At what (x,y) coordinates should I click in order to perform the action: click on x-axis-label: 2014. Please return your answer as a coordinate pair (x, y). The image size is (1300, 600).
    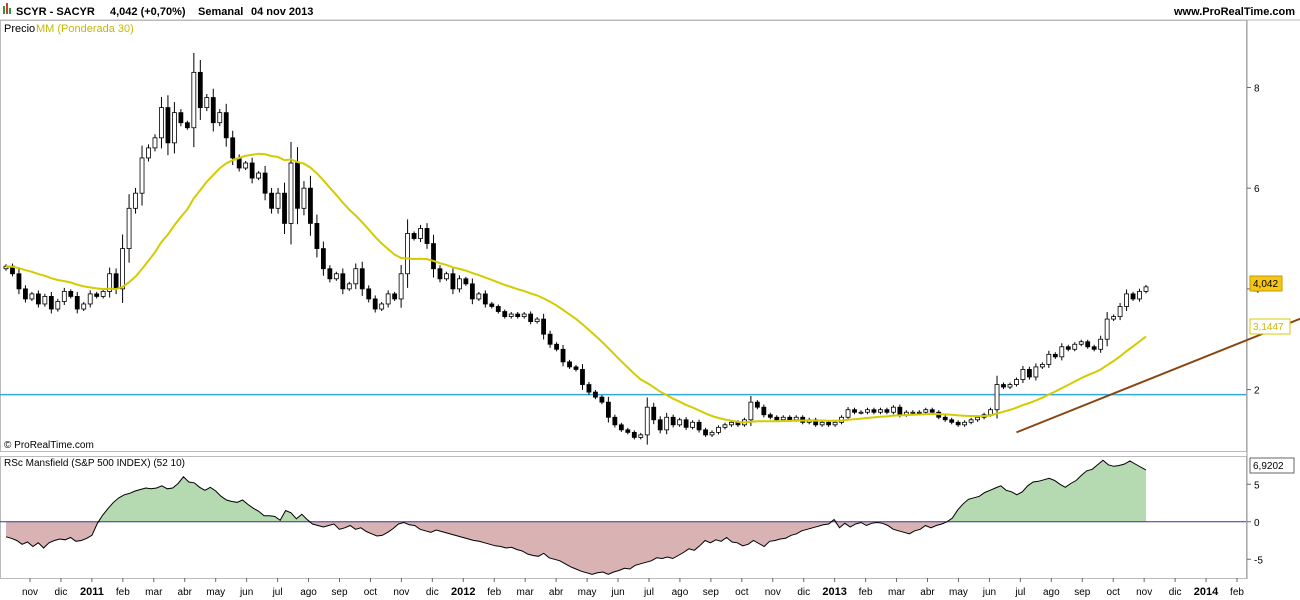
    Looking at the image, I should click on (1206, 592).